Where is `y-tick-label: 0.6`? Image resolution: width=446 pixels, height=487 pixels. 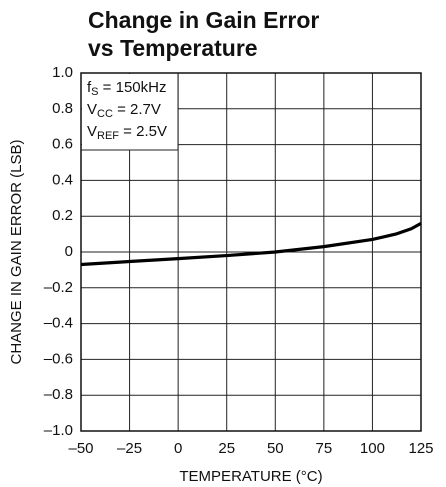
y-tick-label: 0.6 is located at coordinates (62, 144).